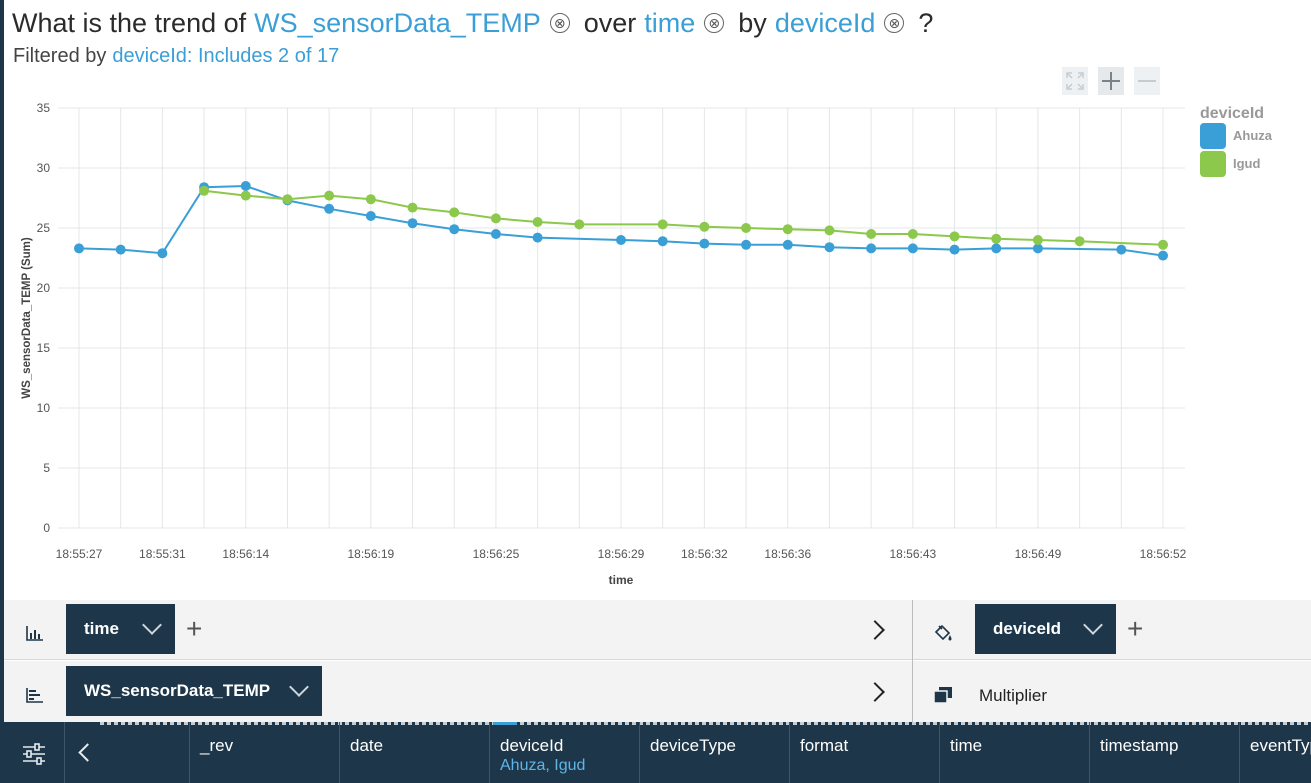 The width and height of the screenshot is (1311, 783). Describe the element at coordinates (34, 754) in the screenshot. I see `sliders-icon` at that location.